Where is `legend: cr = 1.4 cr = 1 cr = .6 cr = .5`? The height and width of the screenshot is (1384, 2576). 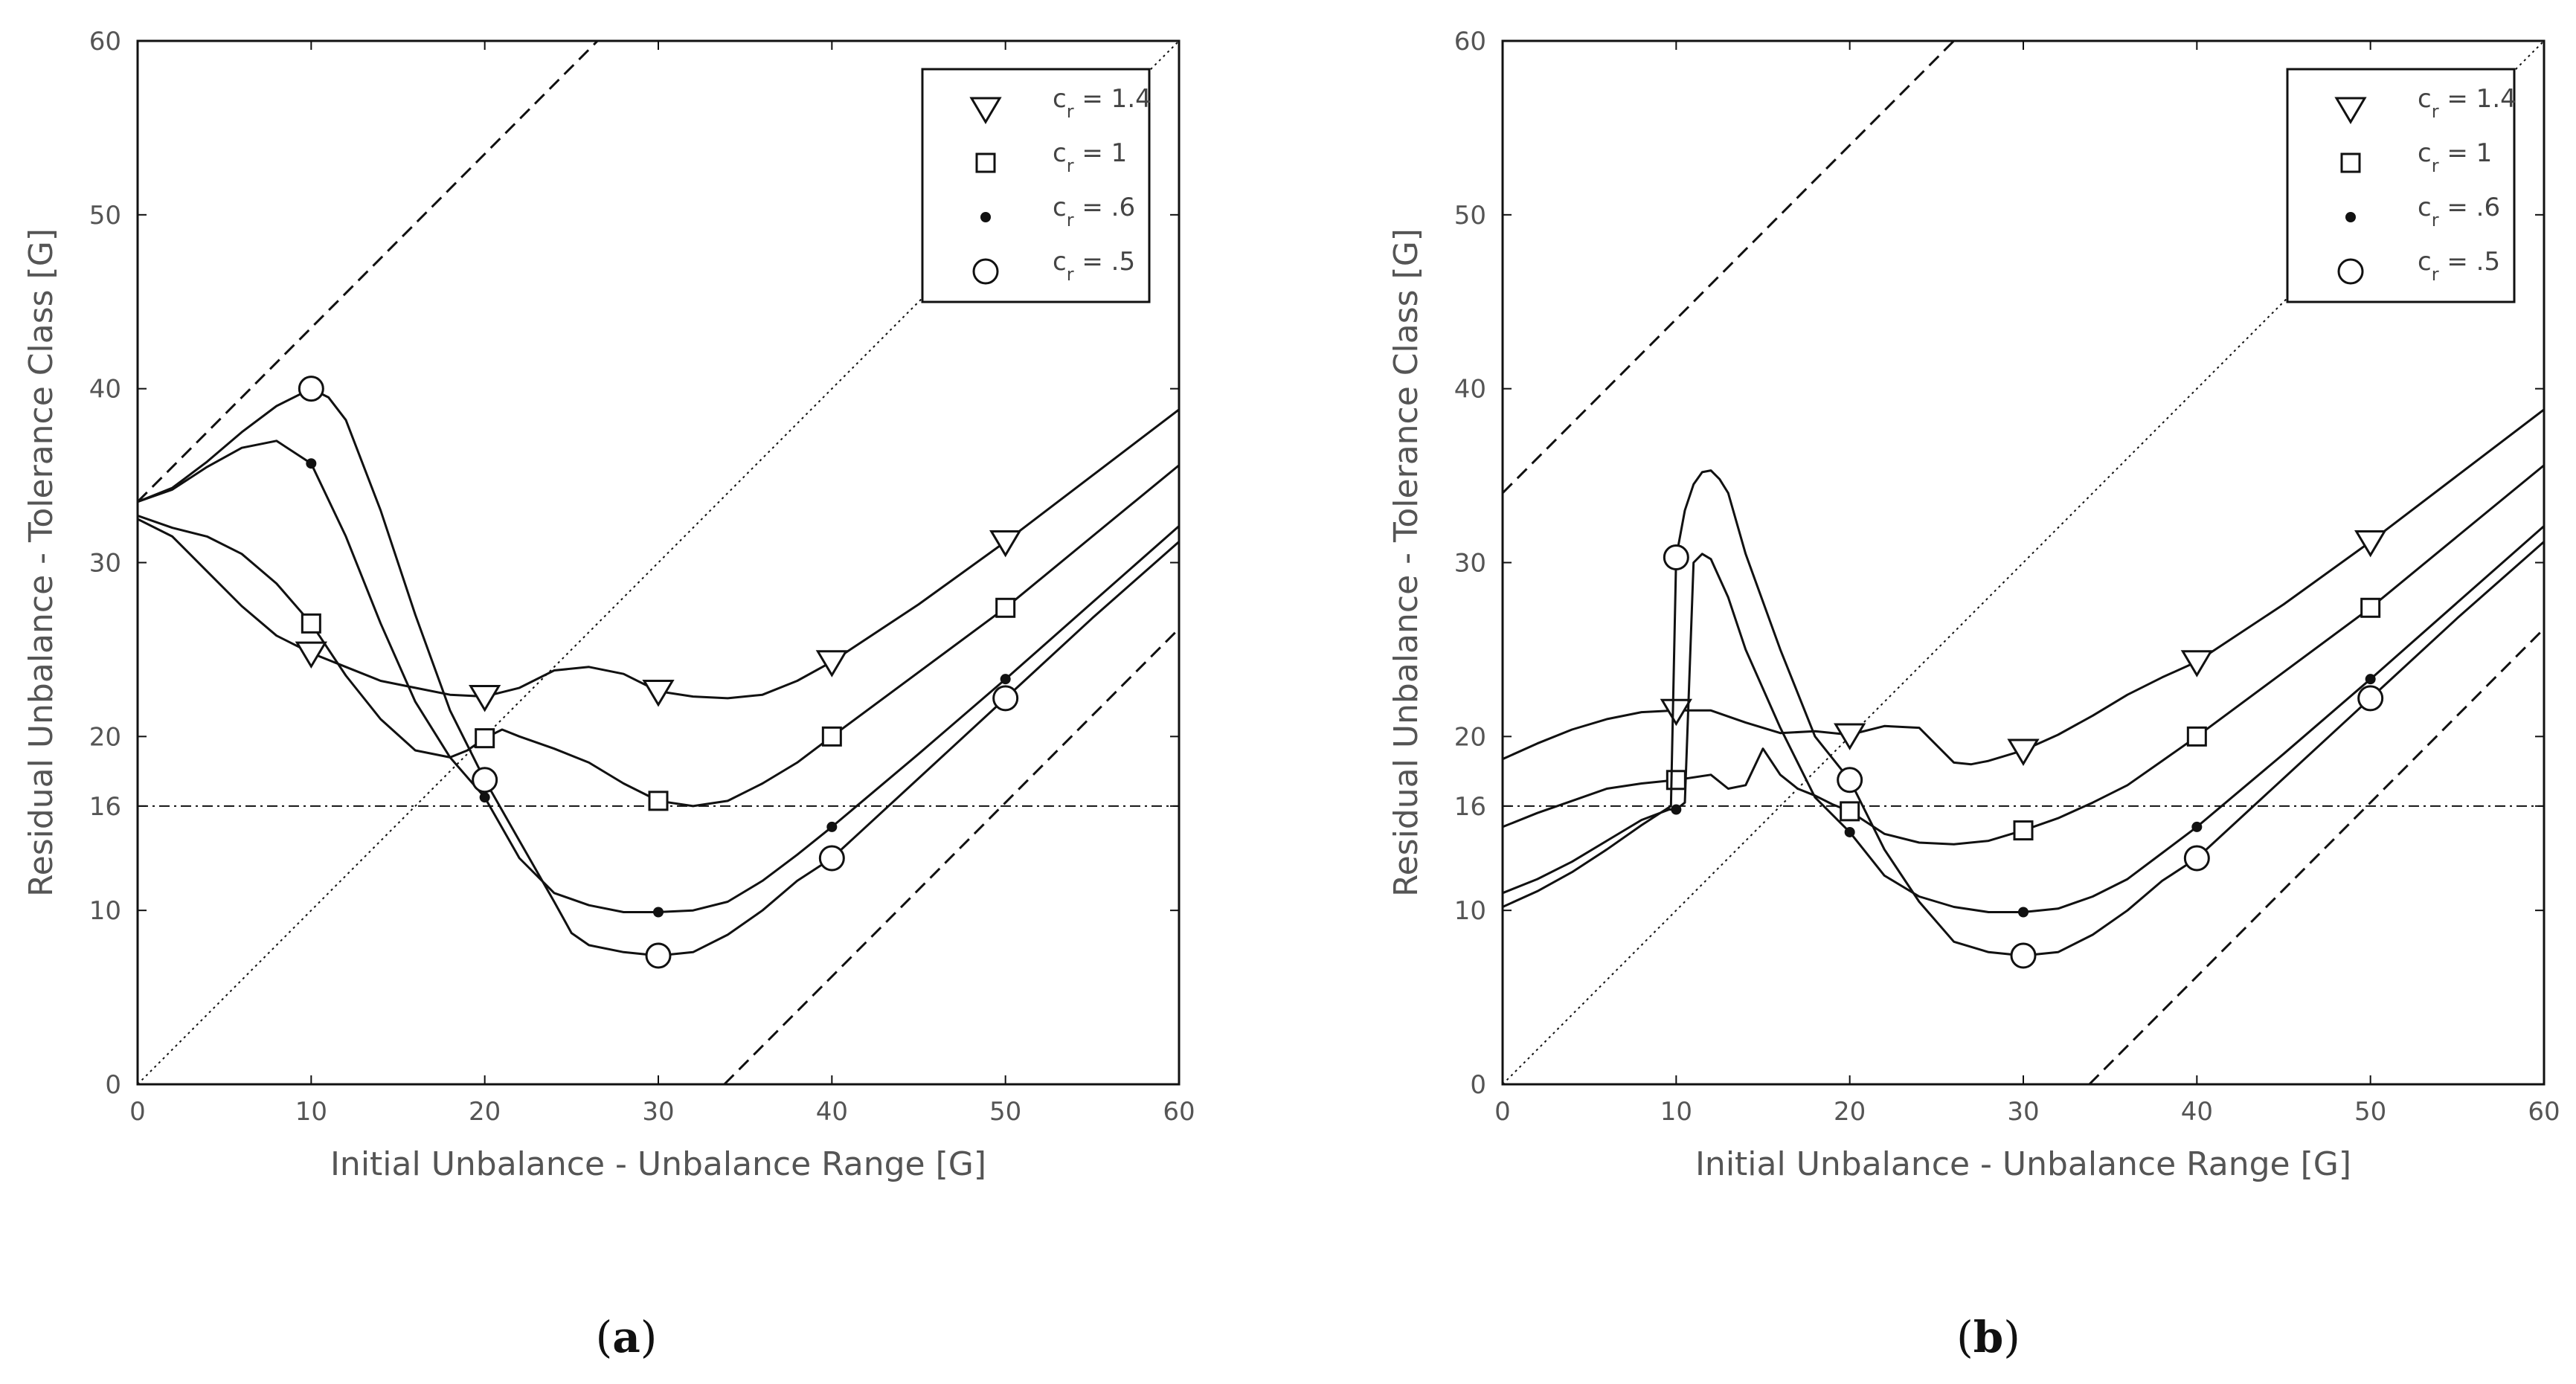 legend: cr = 1.4 cr = 1 cr = .6 cr = .5 is located at coordinates (2401, 185).